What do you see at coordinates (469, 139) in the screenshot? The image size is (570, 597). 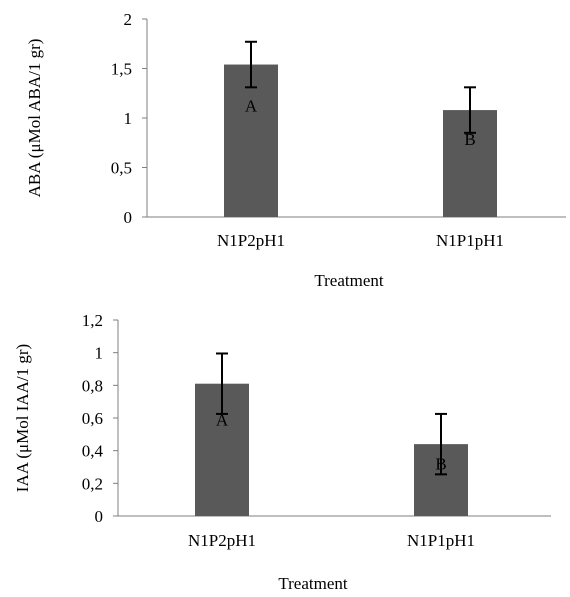 I see `aba-significance-label: B` at bounding box center [469, 139].